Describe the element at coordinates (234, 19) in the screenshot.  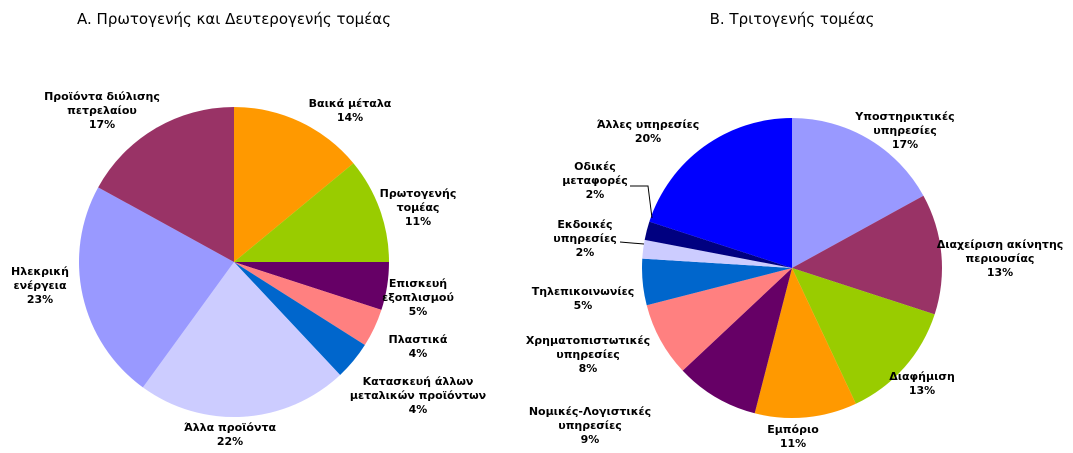
I see `chart-title: A. Πρωτογενής και Δευτερογενής τομέας` at that location.